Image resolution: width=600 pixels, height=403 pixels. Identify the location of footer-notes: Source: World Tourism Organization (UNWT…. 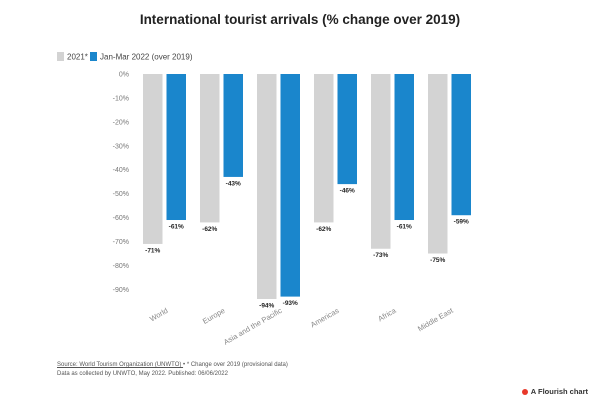
(172, 370).